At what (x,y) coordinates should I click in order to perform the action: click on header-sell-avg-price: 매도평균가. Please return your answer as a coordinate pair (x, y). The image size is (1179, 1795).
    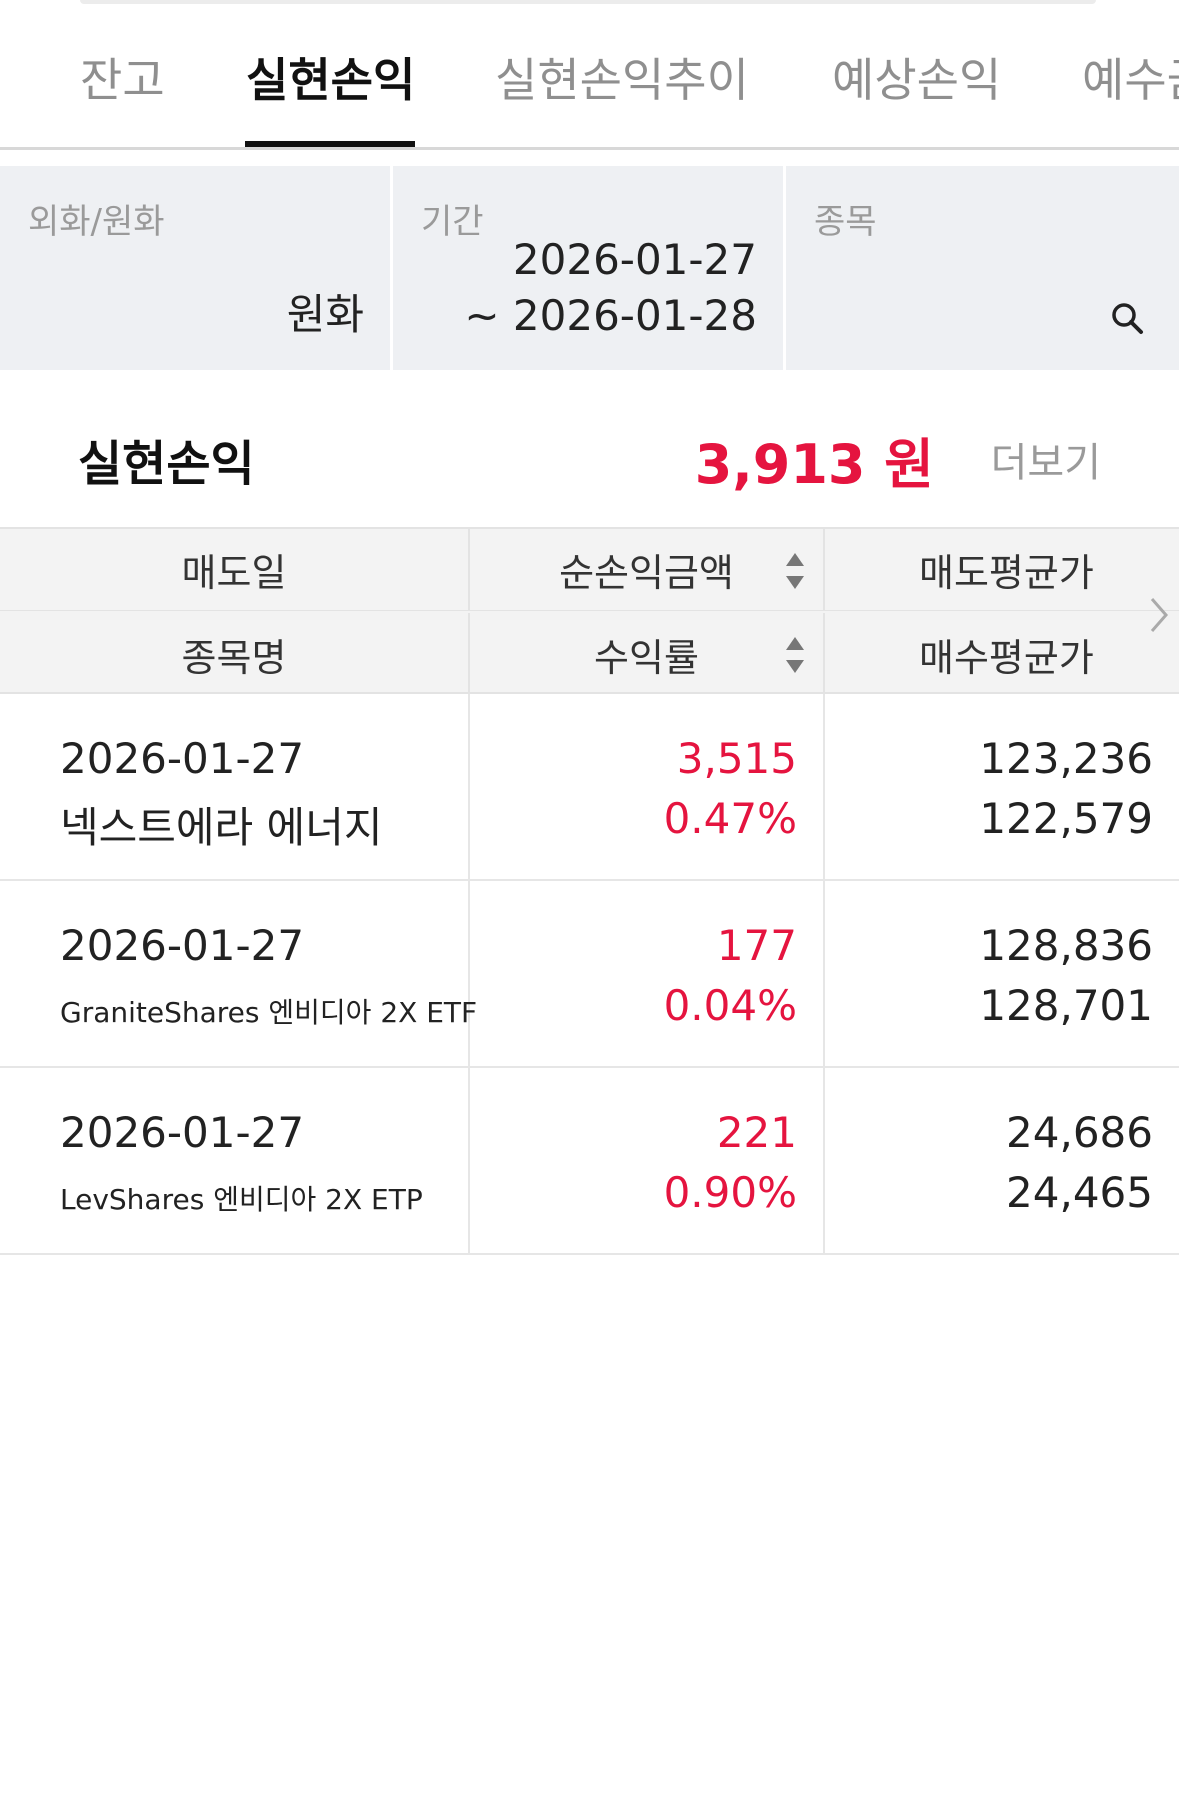
    Looking at the image, I should click on (1006, 573).